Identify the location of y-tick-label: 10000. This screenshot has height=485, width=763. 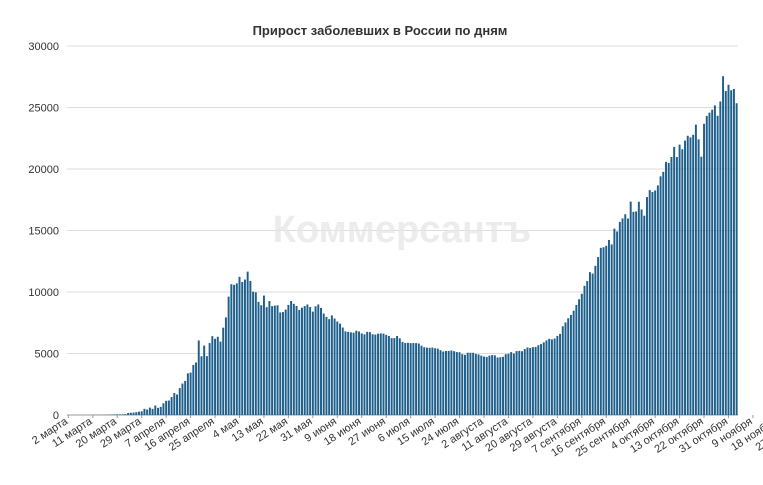
(43, 293).